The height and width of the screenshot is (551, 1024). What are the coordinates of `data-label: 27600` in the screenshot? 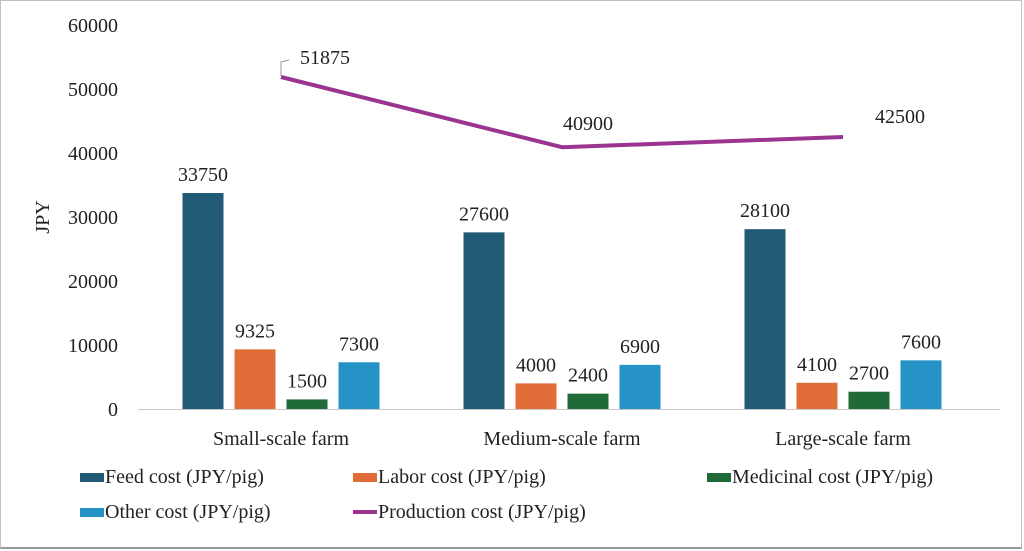 It's located at (484, 214).